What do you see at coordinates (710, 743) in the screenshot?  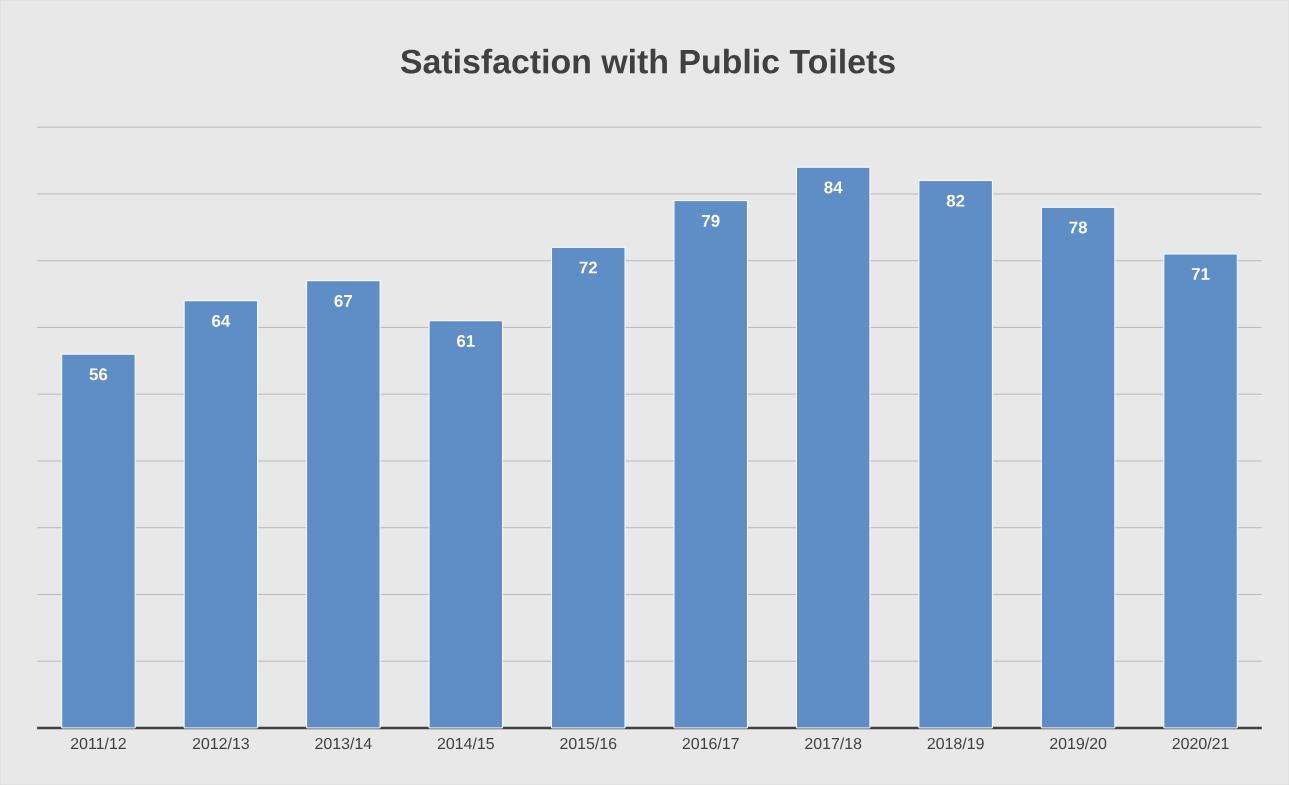 I see `x-tick-label: 2016/17` at bounding box center [710, 743].